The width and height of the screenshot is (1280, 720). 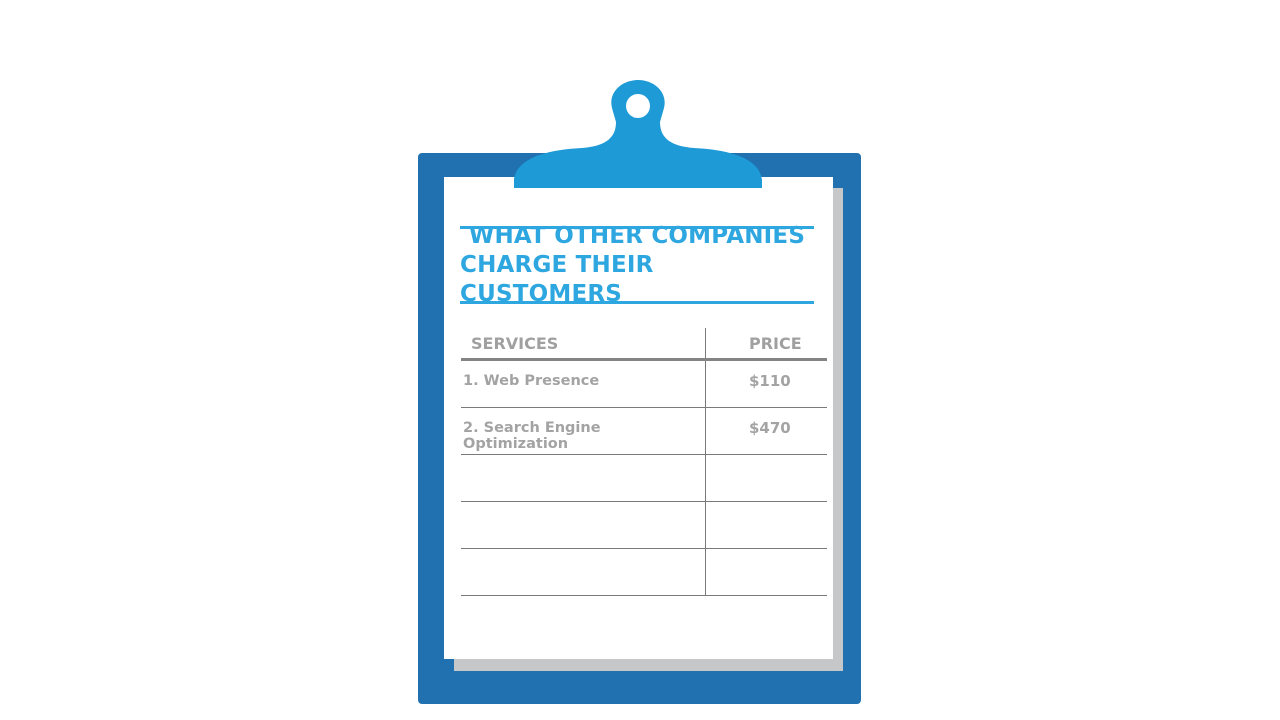 I want to click on header-services: SERVICES, so click(x=583, y=343).